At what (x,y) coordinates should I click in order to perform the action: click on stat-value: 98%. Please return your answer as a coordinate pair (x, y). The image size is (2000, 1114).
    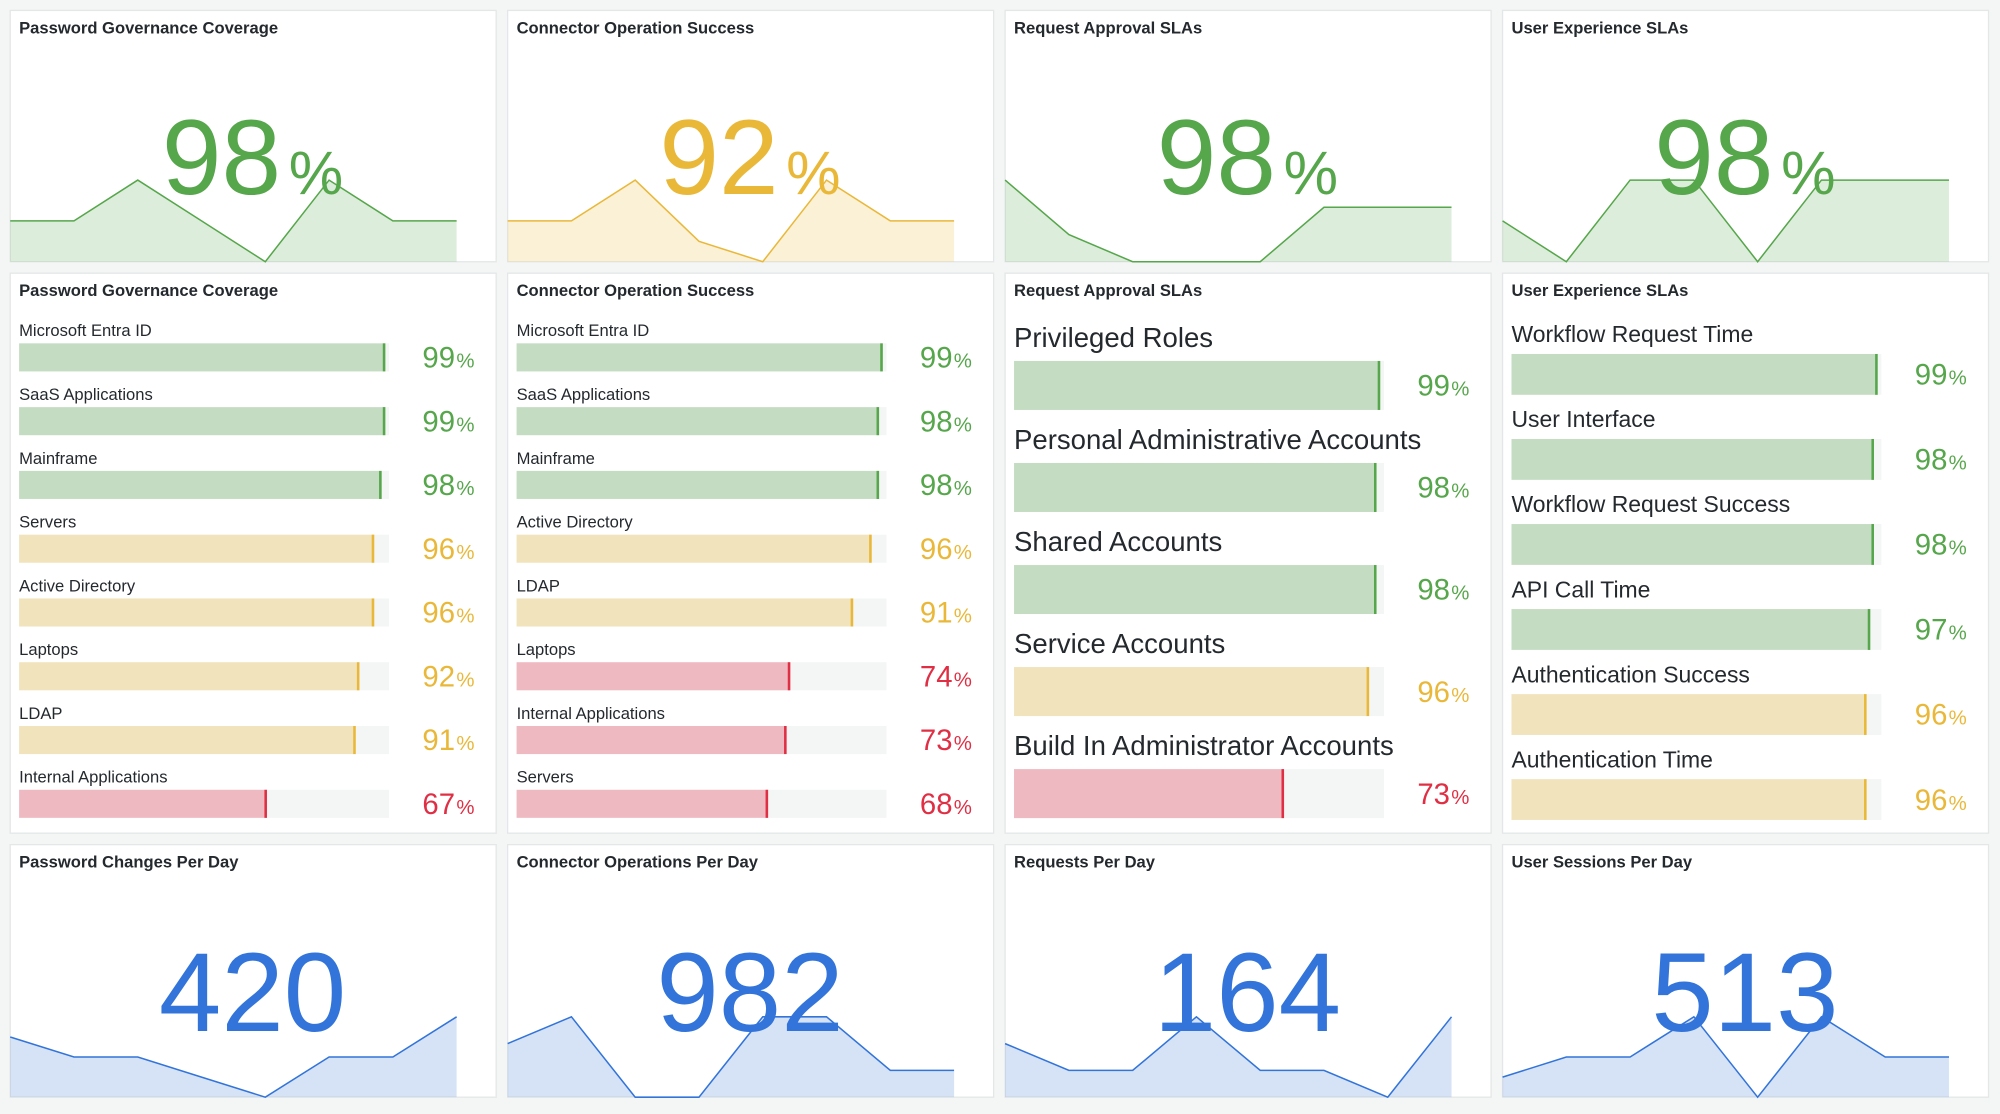
    Looking at the image, I should click on (252, 157).